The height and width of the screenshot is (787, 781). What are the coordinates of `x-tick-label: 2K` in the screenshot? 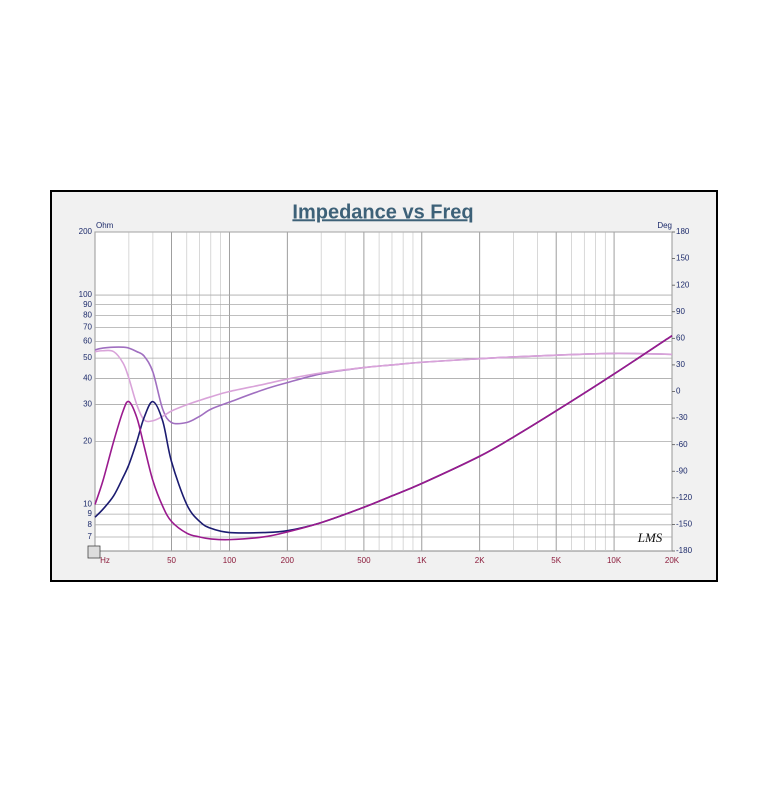 It's located at (480, 560).